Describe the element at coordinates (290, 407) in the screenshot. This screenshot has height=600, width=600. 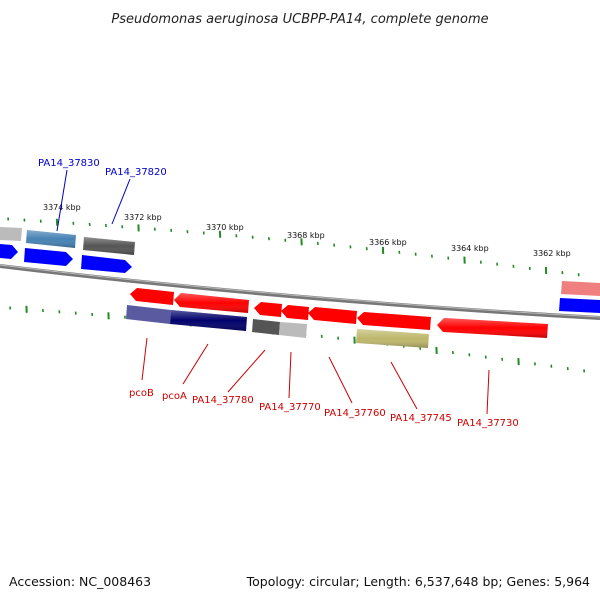
I see `gene-label: PA14_37770` at that location.